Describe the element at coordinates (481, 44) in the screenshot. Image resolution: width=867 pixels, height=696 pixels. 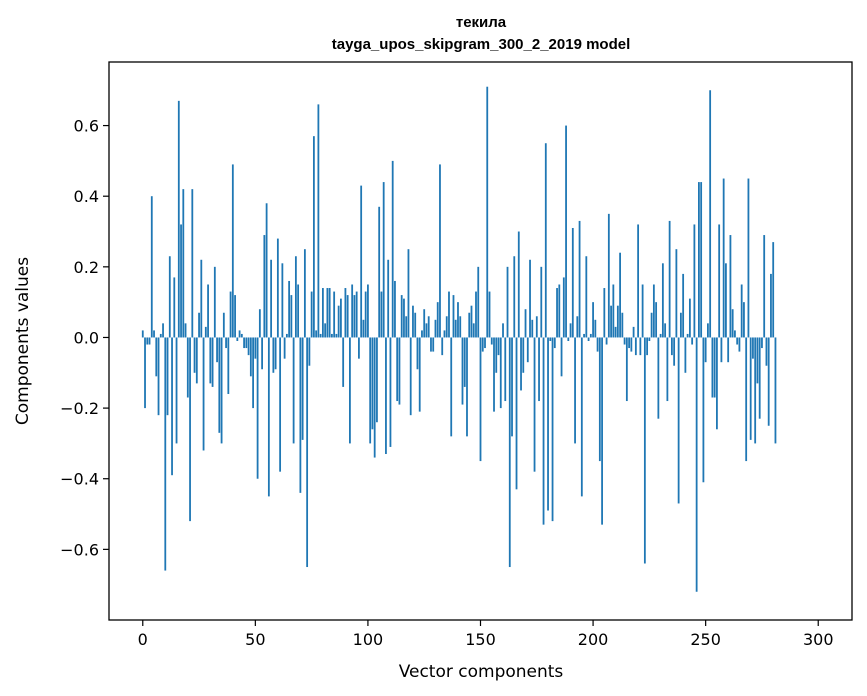
I see `chart-subtitle: tayga_upos_skipgram_300_2_2019 model` at that location.